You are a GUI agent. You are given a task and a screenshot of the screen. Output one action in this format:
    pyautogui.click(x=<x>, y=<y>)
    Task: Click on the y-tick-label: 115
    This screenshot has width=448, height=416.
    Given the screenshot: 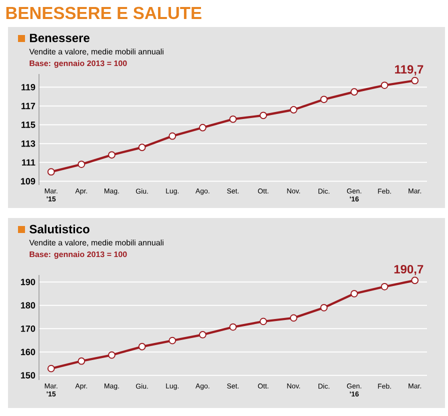 What is the action you would take?
    pyautogui.click(x=29, y=125)
    